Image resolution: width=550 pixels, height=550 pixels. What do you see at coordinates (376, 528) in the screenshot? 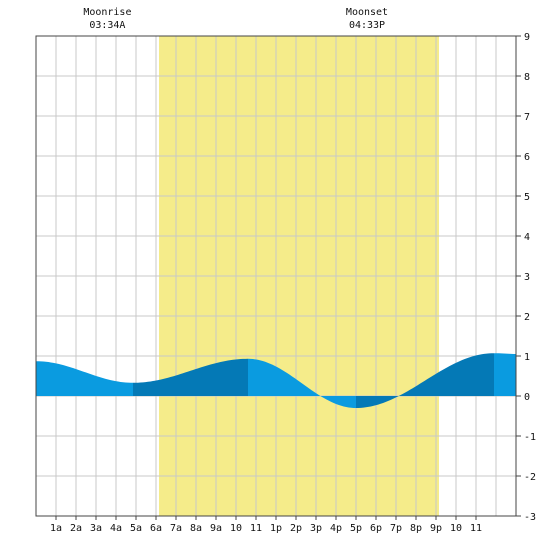
I see `x-tick-label: 6p` at bounding box center [376, 528].